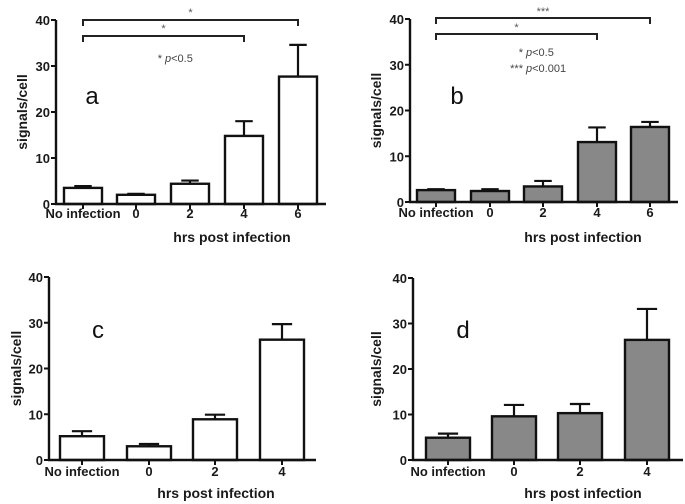  I want to click on significance-stars: ***, so click(544, 12).